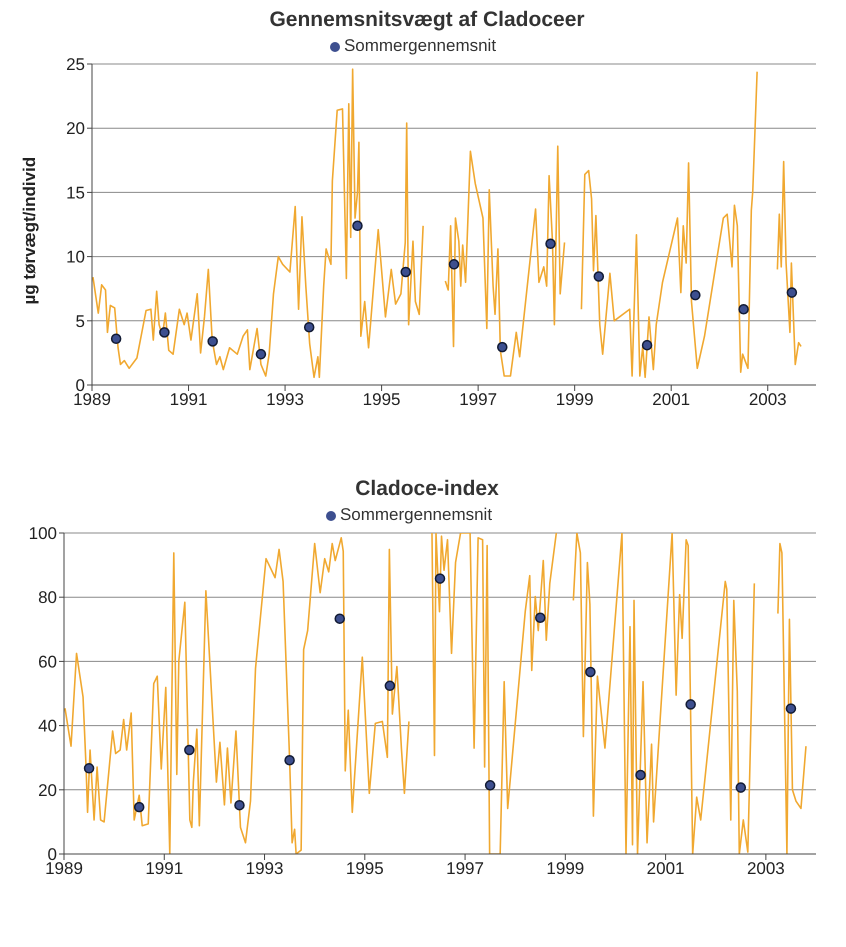 The width and height of the screenshot is (846, 947). What do you see at coordinates (427, 489) in the screenshot?
I see `chart-title: Cladoce-index` at bounding box center [427, 489].